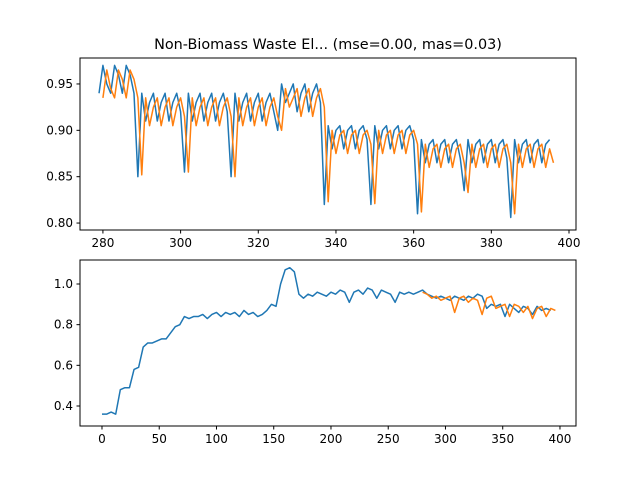 The image size is (640, 480). I want to click on y-tick-label: 0.90, so click(59, 130).